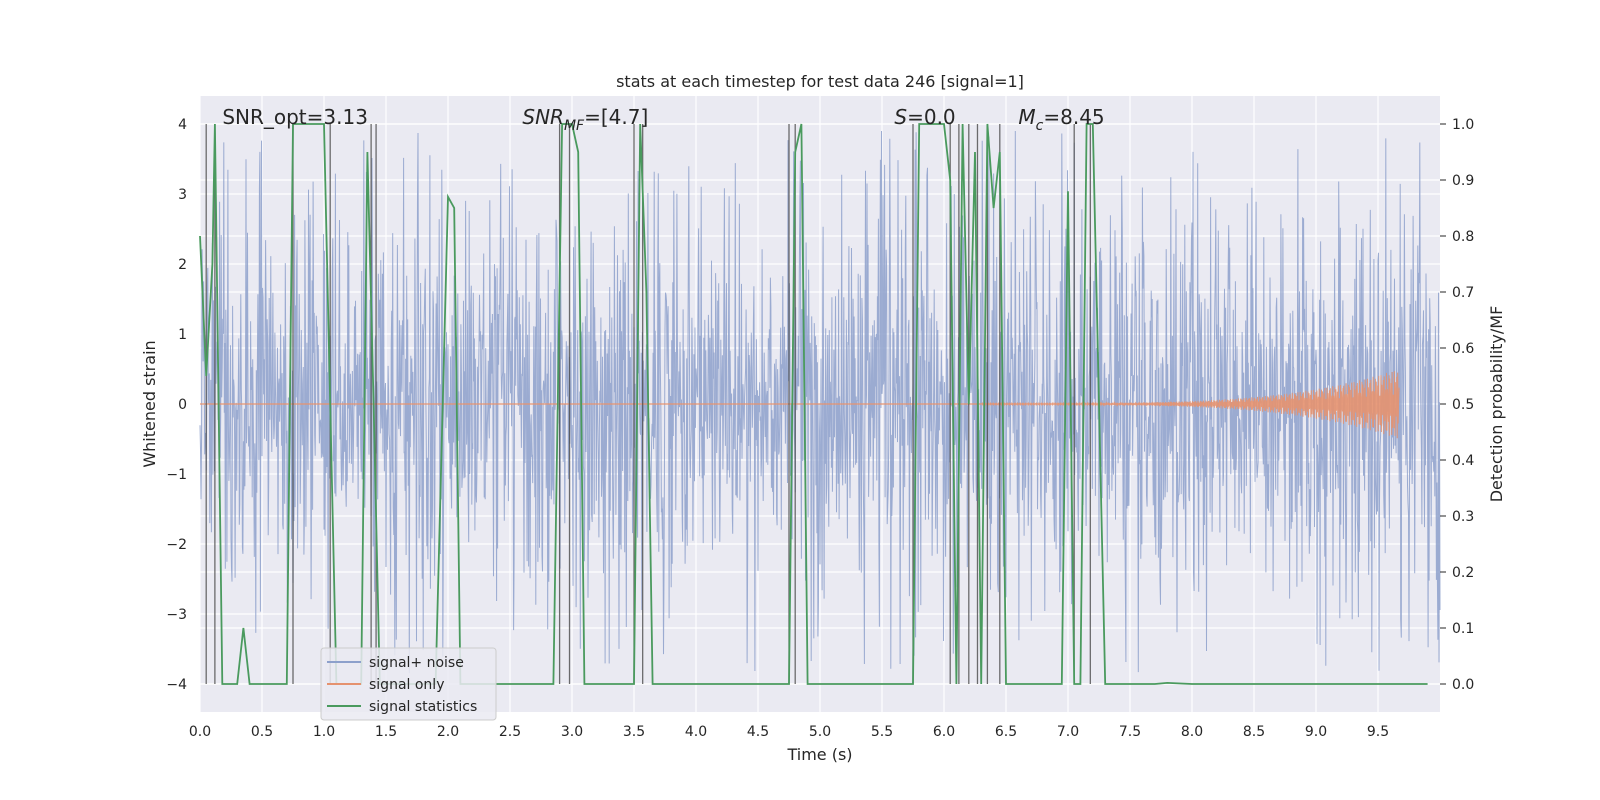  I want to click on y-left-tick-label: 4, so click(182, 125).